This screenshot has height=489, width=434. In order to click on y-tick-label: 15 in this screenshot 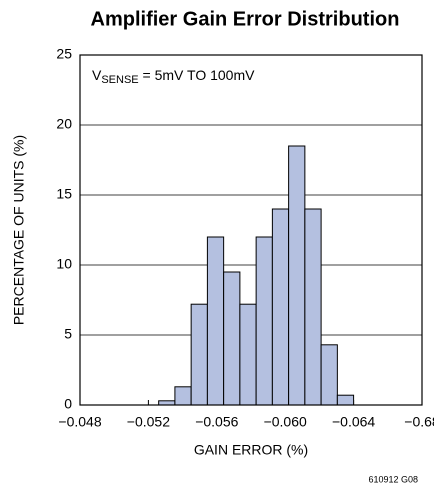, I will do `click(64, 194)`.